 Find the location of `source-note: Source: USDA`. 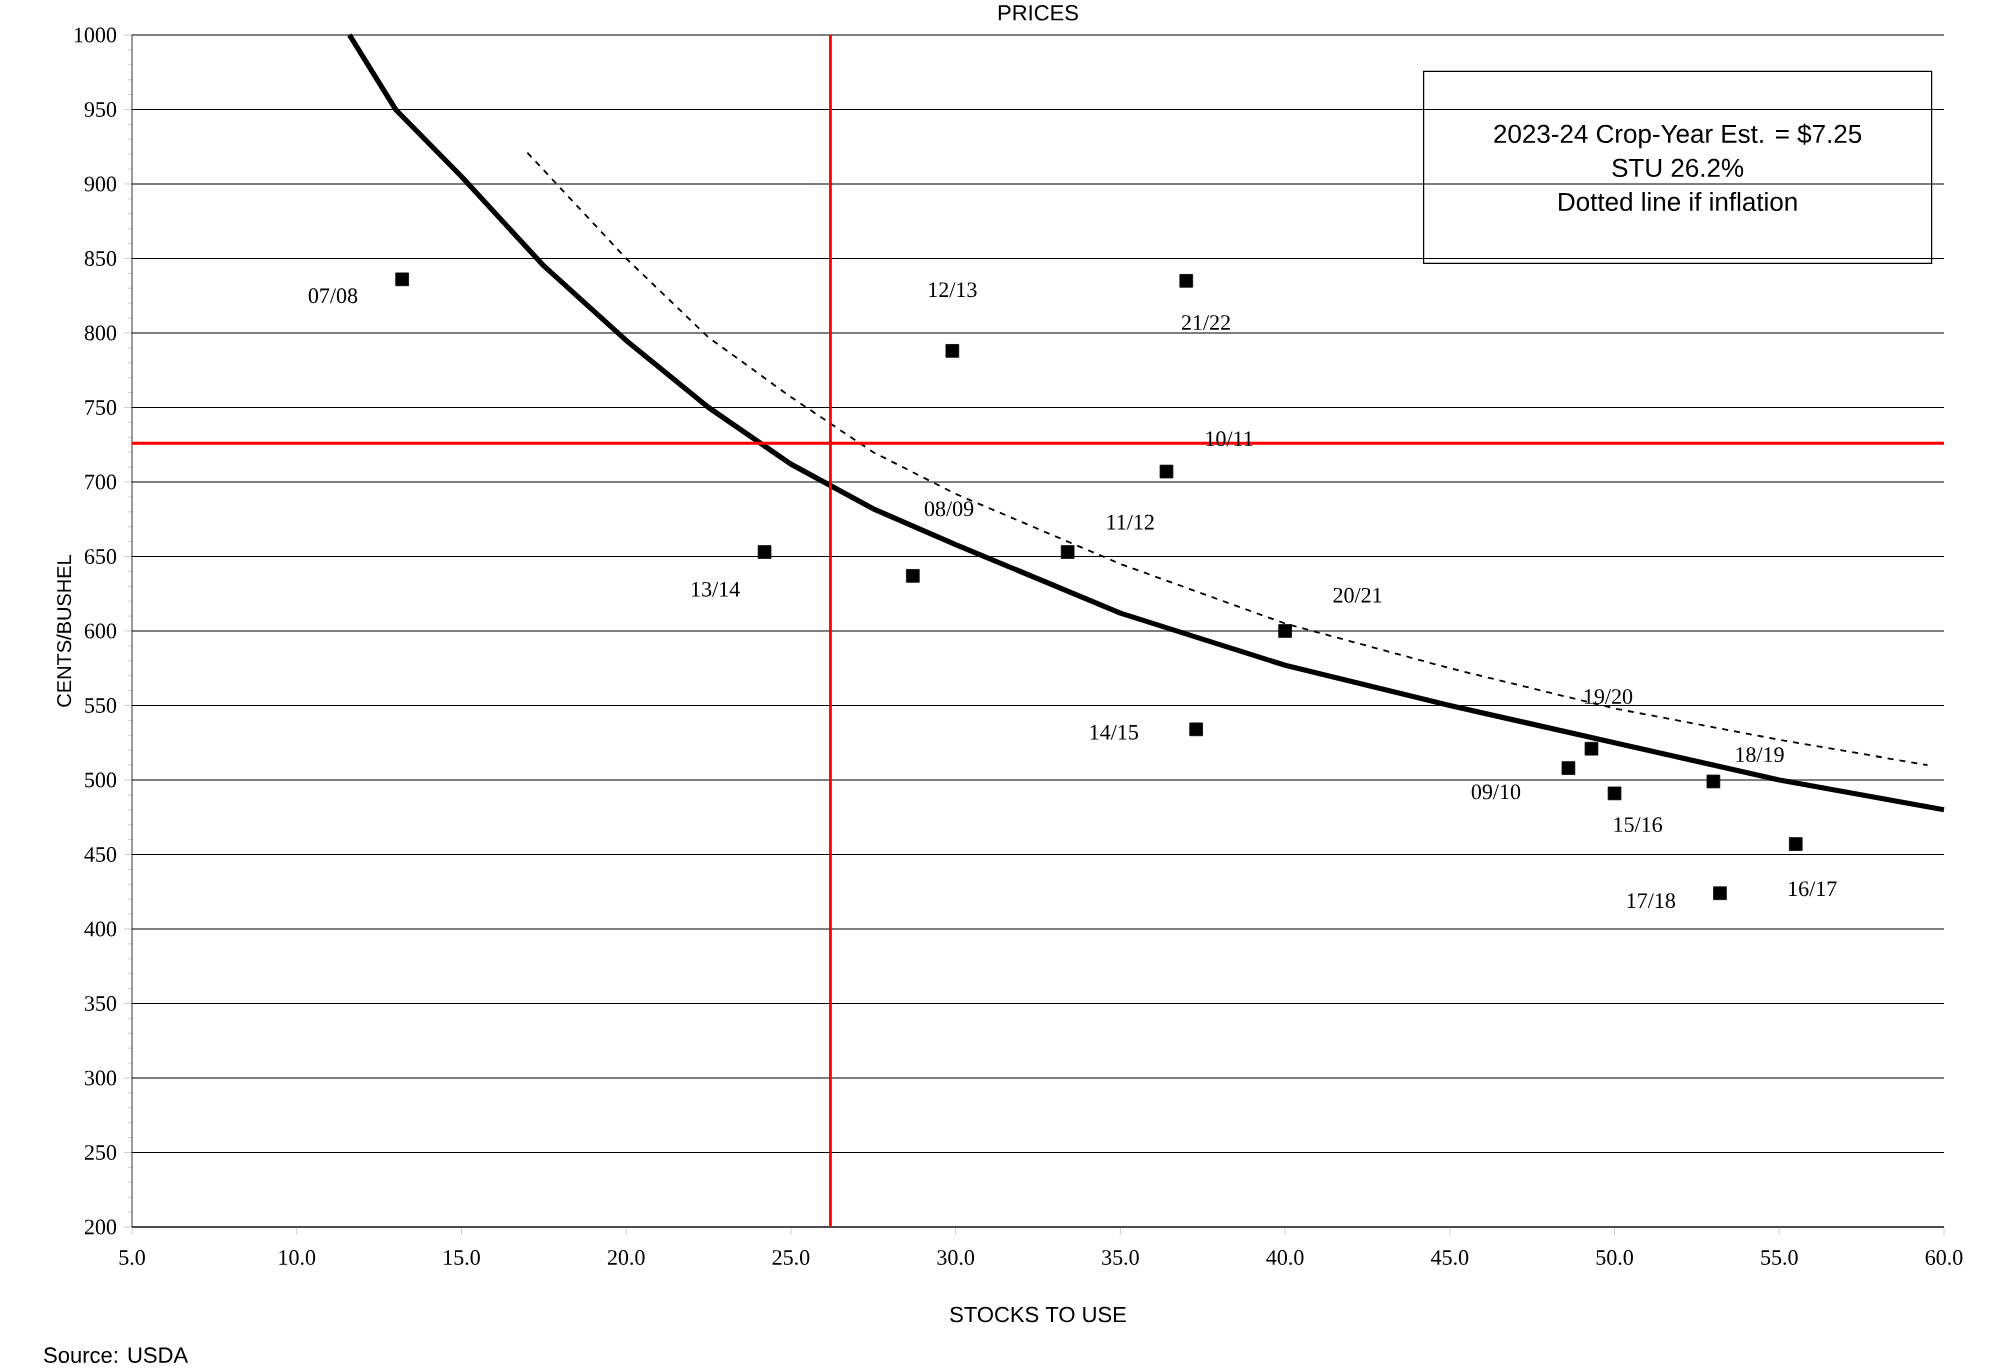

source-note: Source: USDA is located at coordinates (116, 1355).